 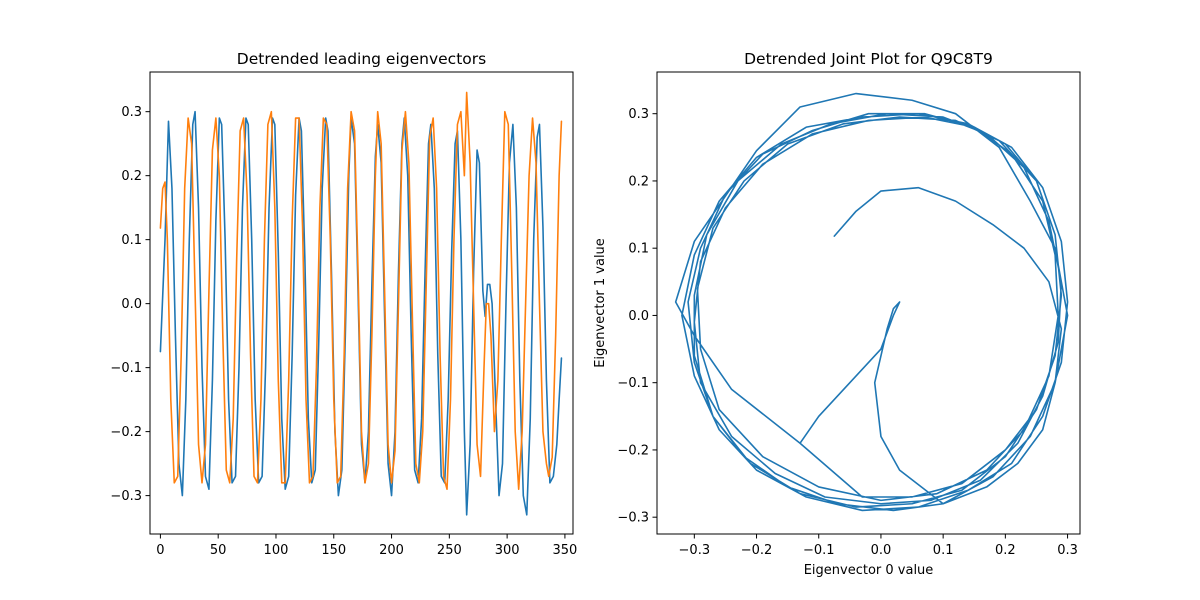 What do you see at coordinates (131, 240) in the screenshot?
I see `chart-left-y-tick-label: 0.1` at bounding box center [131, 240].